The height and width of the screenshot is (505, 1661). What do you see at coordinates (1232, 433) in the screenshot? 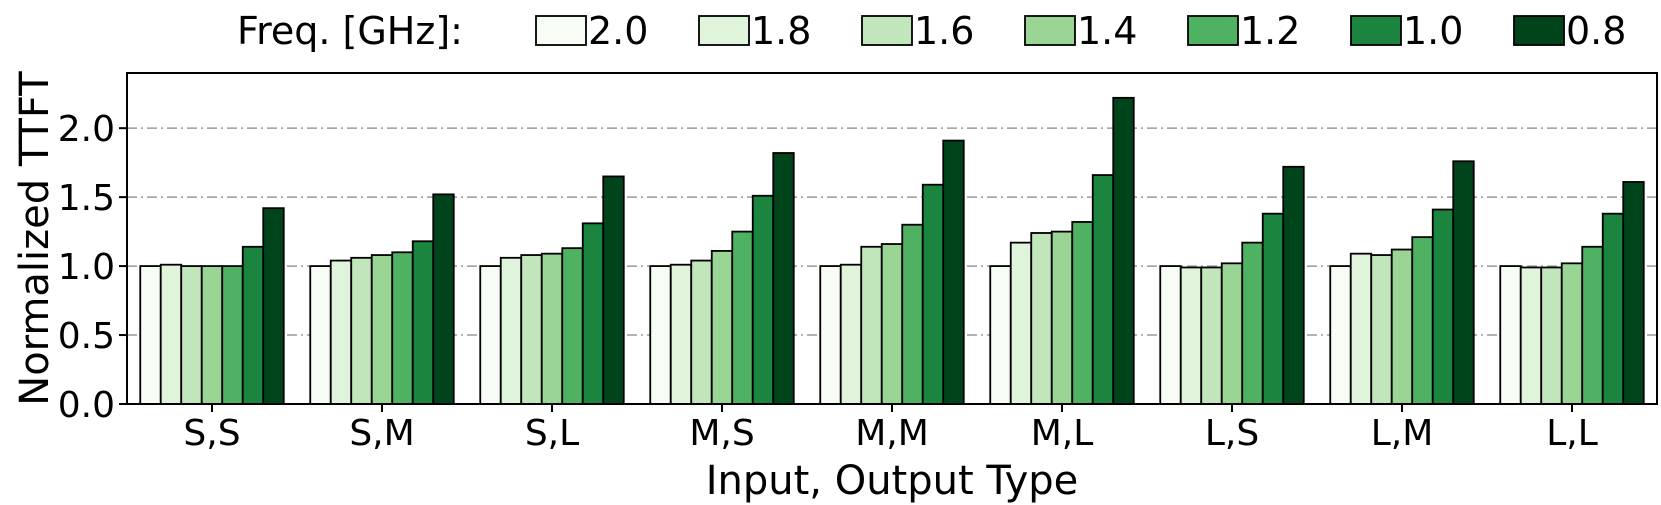
I see `x-tick-label: L,S` at bounding box center [1232, 433].